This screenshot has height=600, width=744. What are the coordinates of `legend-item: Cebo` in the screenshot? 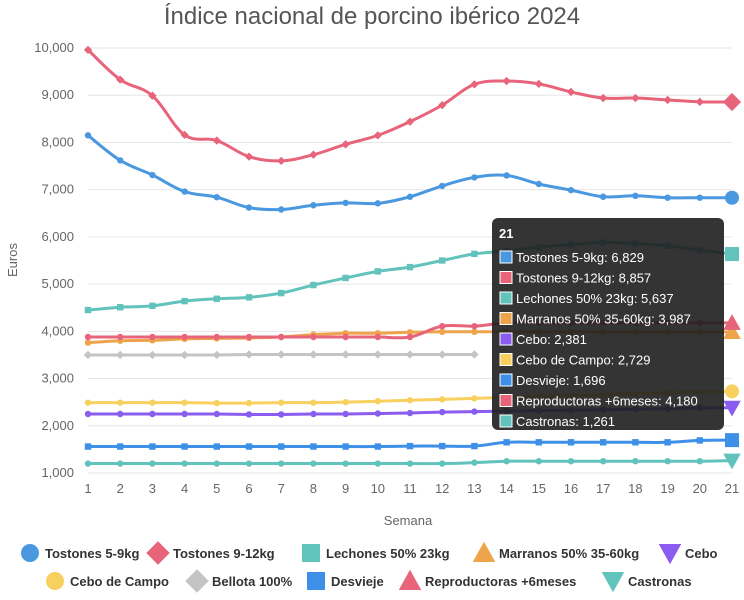 It's located at (688, 554).